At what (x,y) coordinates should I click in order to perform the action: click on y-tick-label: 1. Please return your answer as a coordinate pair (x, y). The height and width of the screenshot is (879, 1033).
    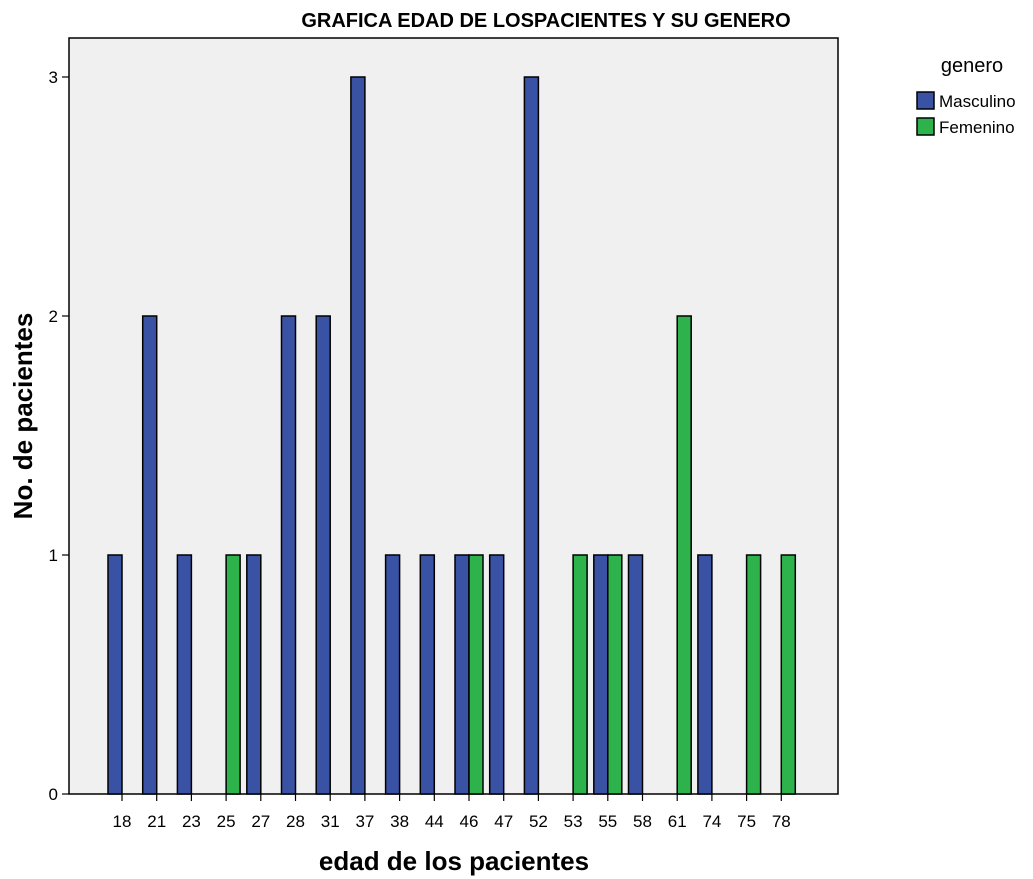
    Looking at the image, I should click on (53, 555).